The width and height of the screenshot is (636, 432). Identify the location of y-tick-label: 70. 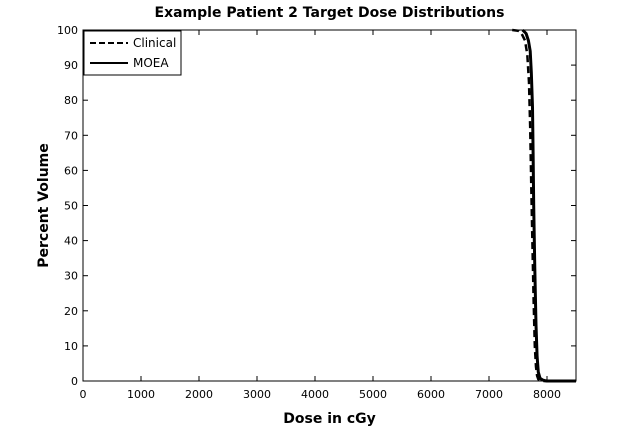
(71, 135).